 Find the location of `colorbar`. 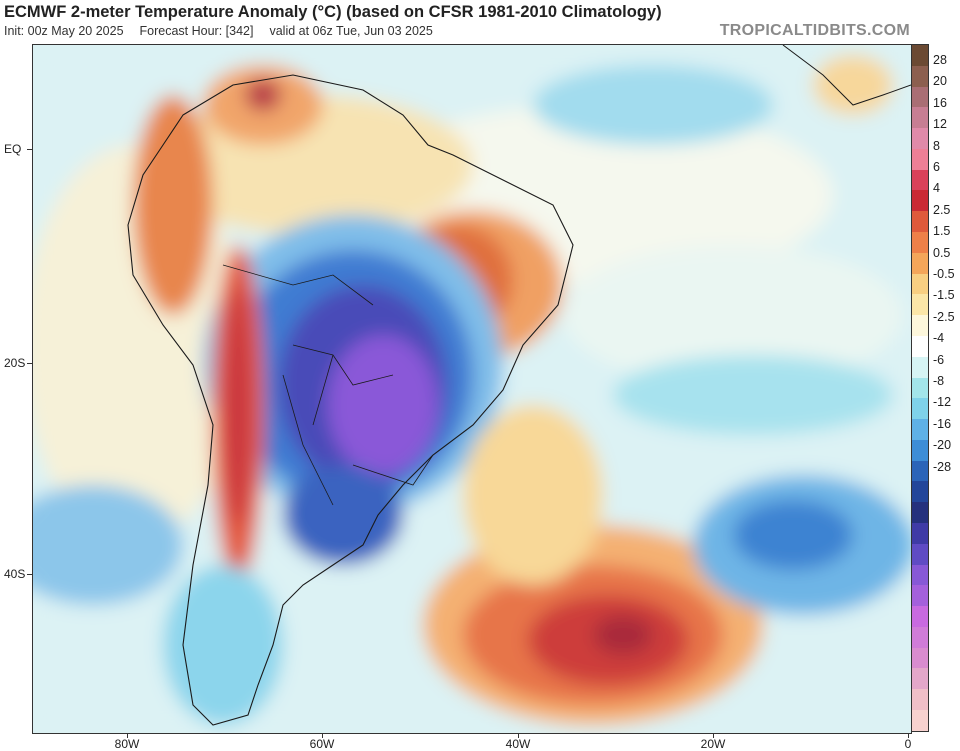

colorbar is located at coordinates (920, 388).